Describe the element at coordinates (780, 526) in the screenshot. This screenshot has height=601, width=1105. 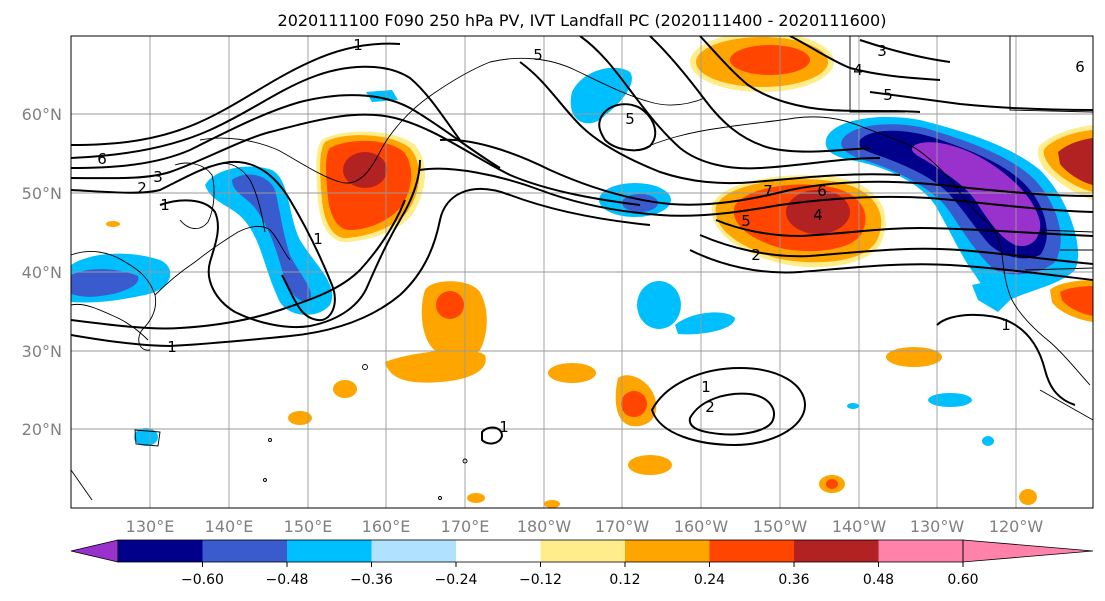
I see `lon-label: 150°W` at that location.